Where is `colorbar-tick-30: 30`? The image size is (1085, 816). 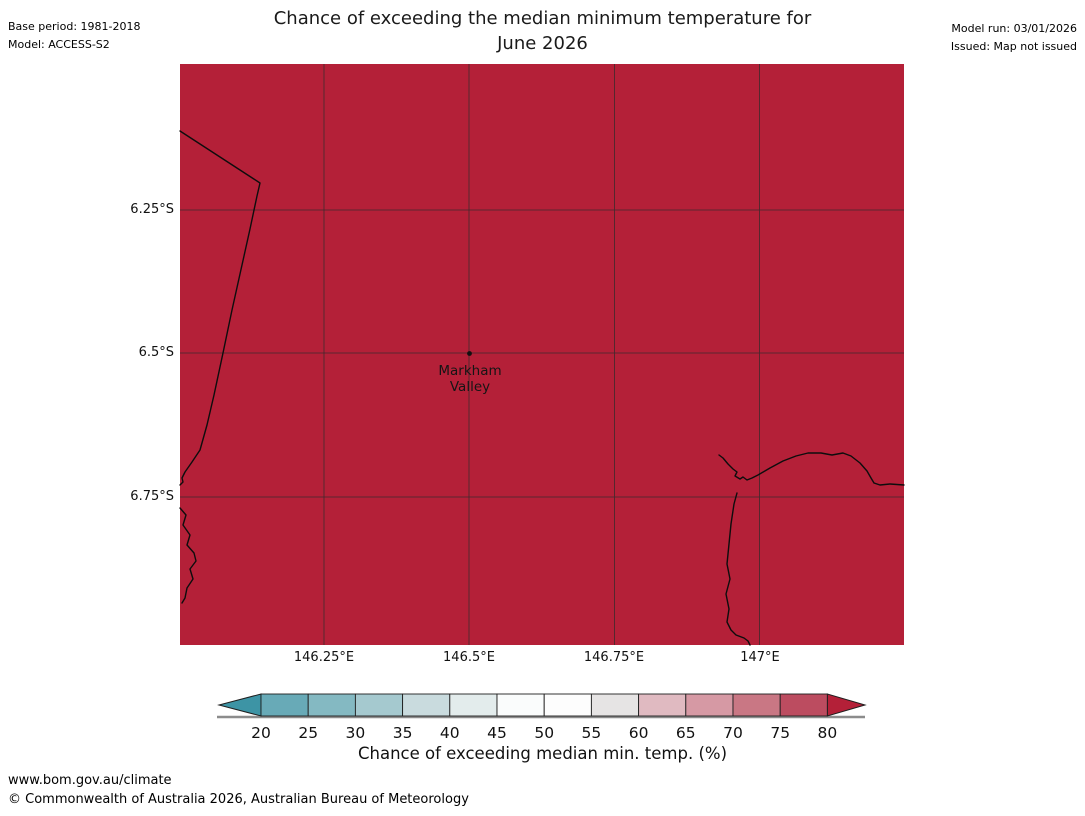
colorbar-tick-30: 30 is located at coordinates (356, 733).